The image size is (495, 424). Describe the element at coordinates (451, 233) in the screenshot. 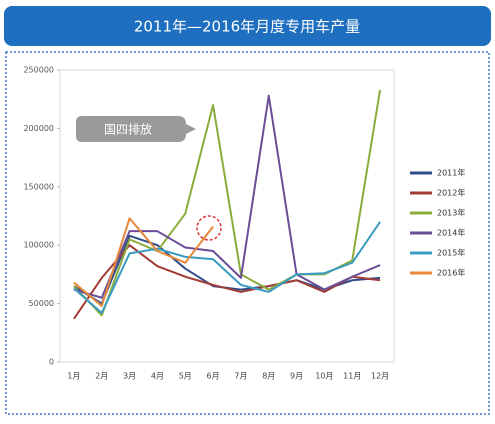

I see `legend-label: 2014年` at that location.